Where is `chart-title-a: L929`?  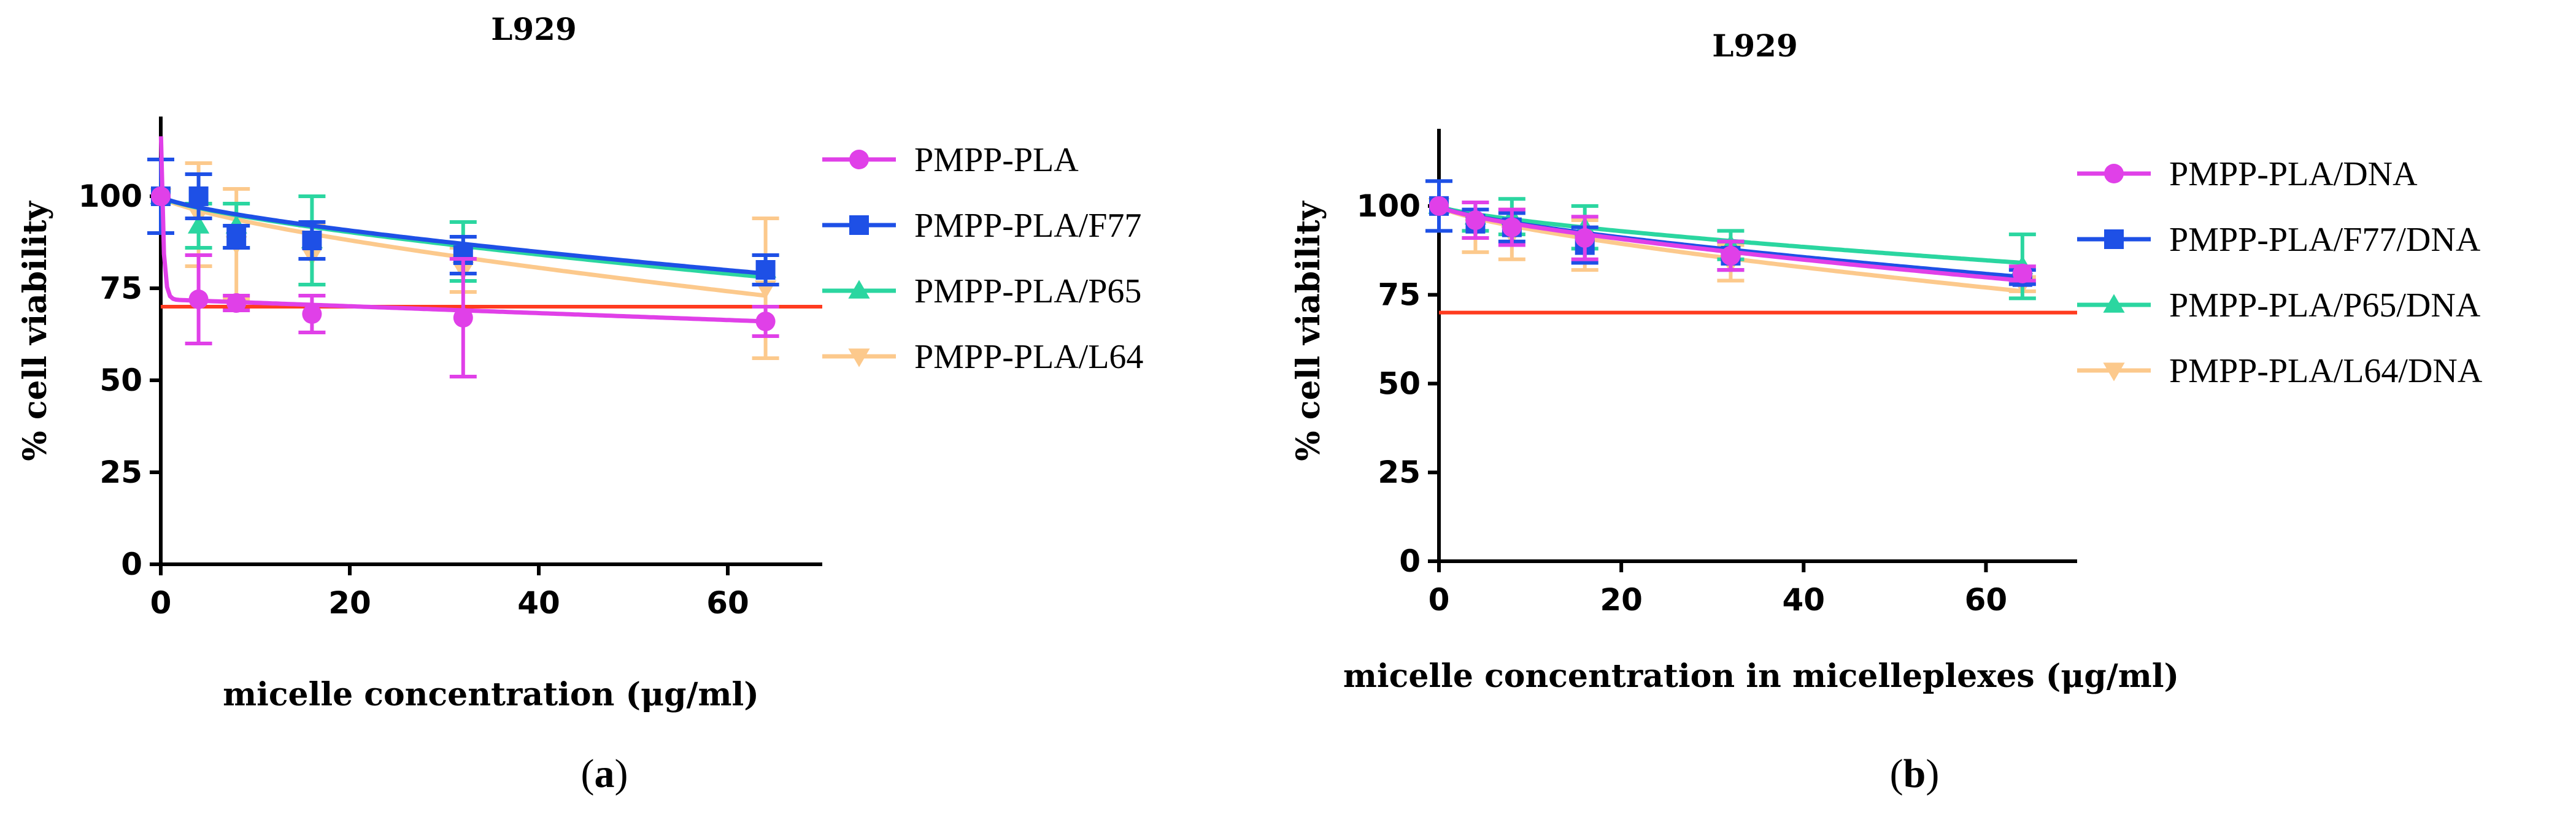
chart-title-a: L929 is located at coordinates (534, 29).